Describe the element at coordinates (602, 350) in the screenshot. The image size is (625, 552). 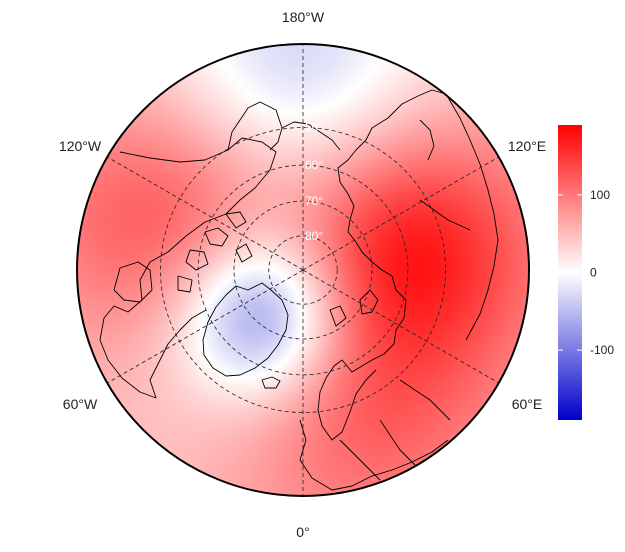
I see `colorbar-tick-label: -100` at that location.